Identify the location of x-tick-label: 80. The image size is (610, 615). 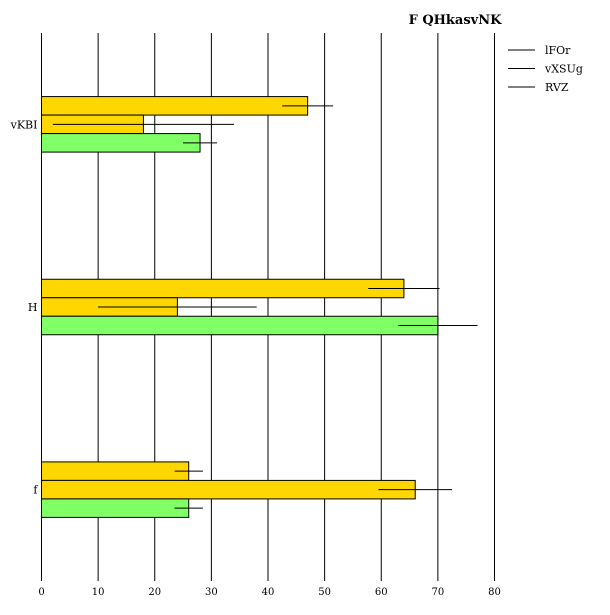
(494, 592).